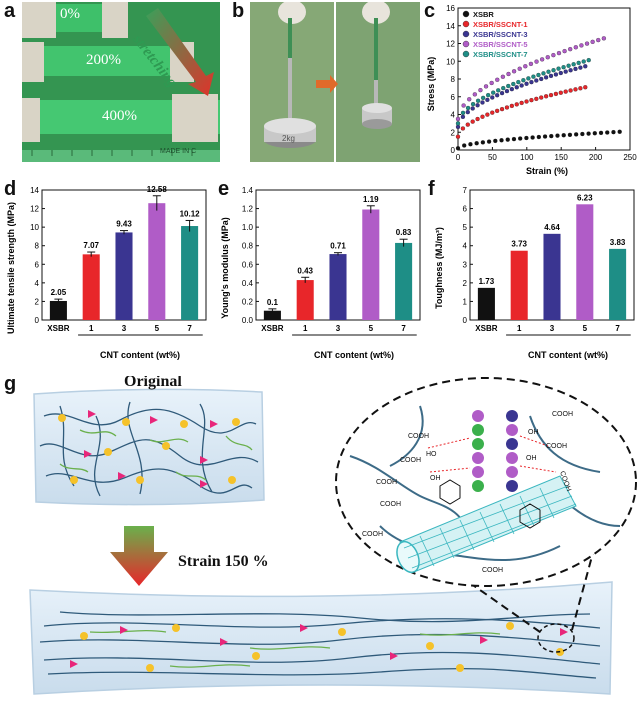 The height and width of the screenshot is (708, 640). Describe the element at coordinates (465, 301) in the screenshot. I see `ytick-label: 1` at that location.